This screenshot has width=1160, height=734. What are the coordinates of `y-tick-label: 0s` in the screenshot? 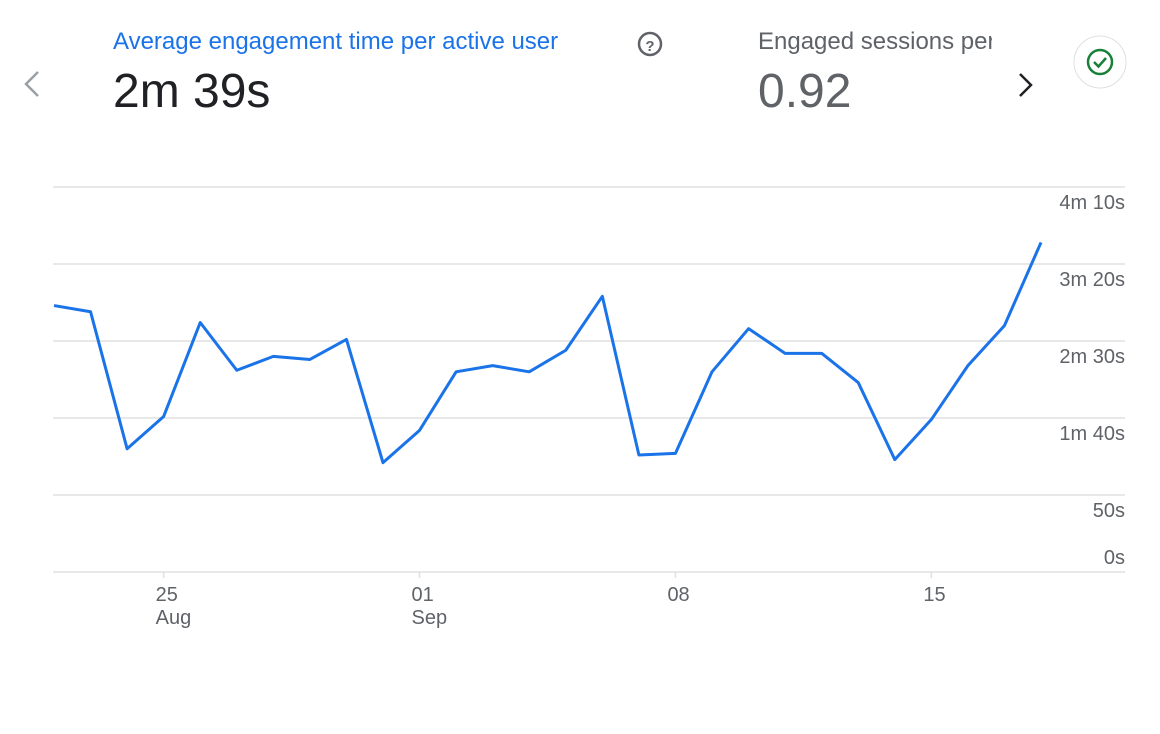 It's located at (1114, 558).